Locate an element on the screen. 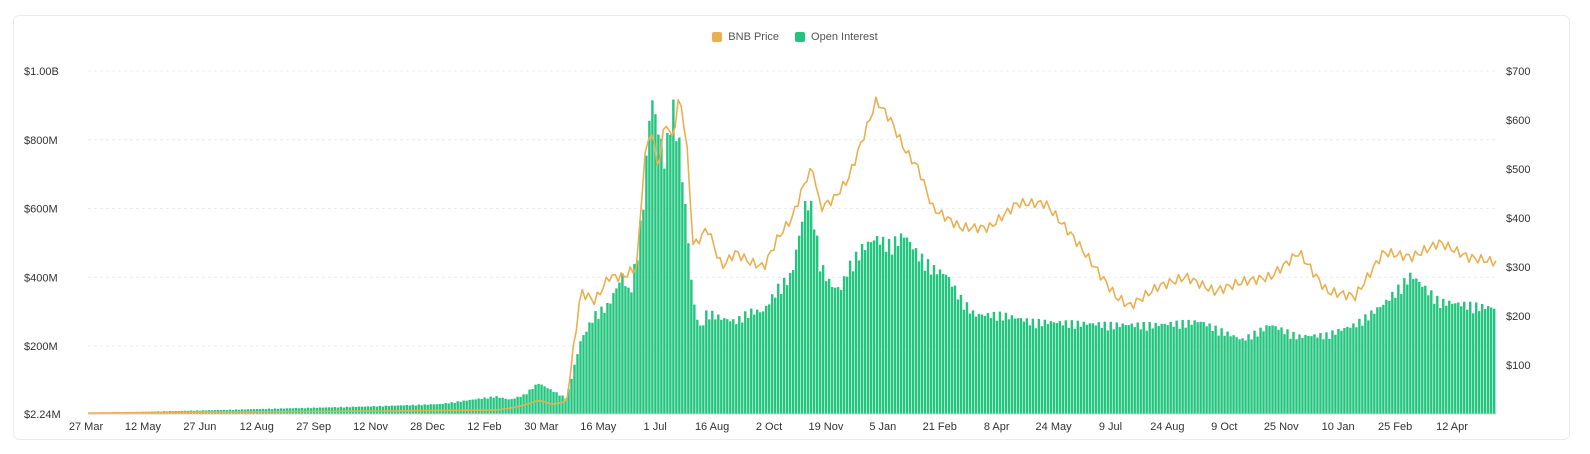 The width and height of the screenshot is (1590, 454). x-tick-23: 25 Feb is located at coordinates (1395, 427).